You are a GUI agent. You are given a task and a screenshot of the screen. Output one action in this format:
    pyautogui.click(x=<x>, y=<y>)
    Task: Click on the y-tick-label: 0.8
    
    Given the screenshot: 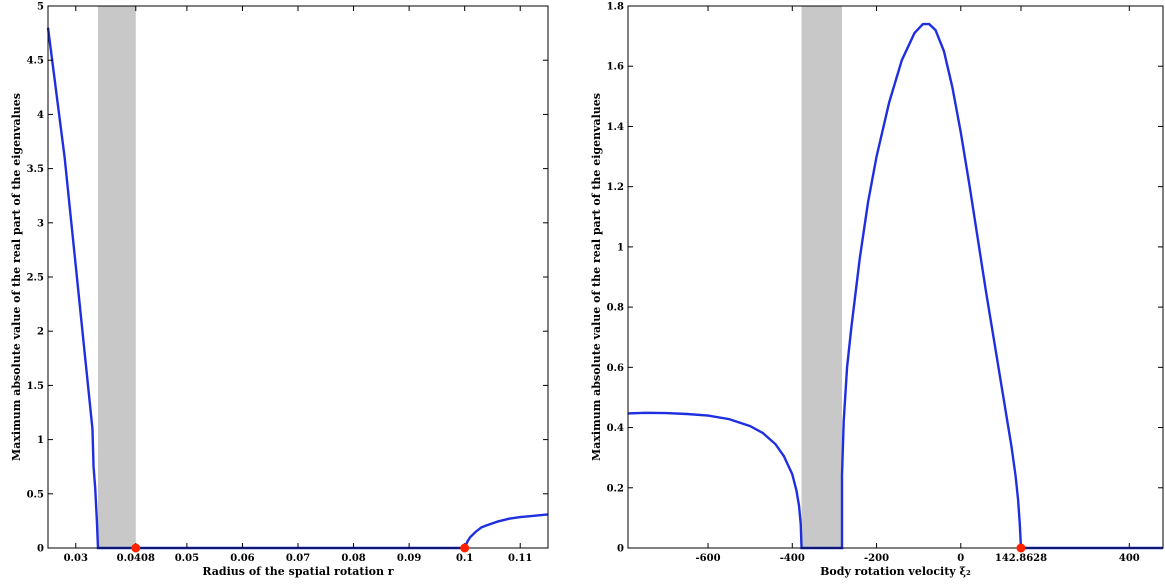 What is the action you would take?
    pyautogui.click(x=615, y=308)
    